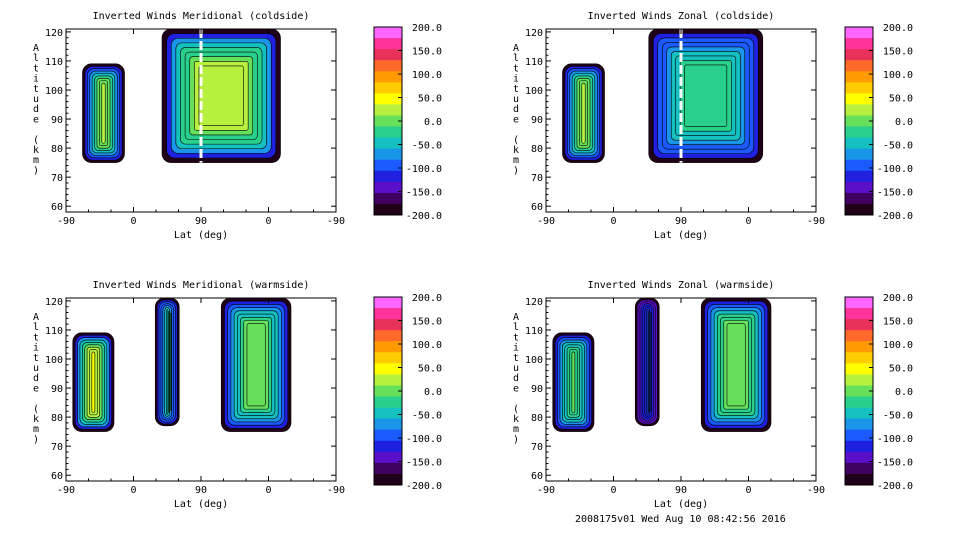  Describe the element at coordinates (57, 120) in the screenshot. I see `y-tick-label: 90` at that location.